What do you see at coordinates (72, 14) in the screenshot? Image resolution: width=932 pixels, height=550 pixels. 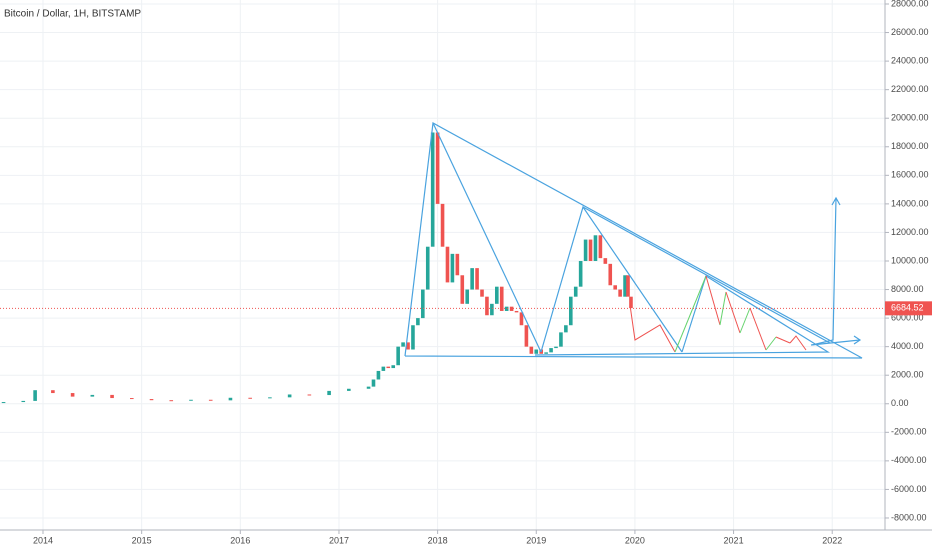 I see `chart-title: Bitcoin / Dollar, 1H, BITSTAMP` at bounding box center [72, 14].